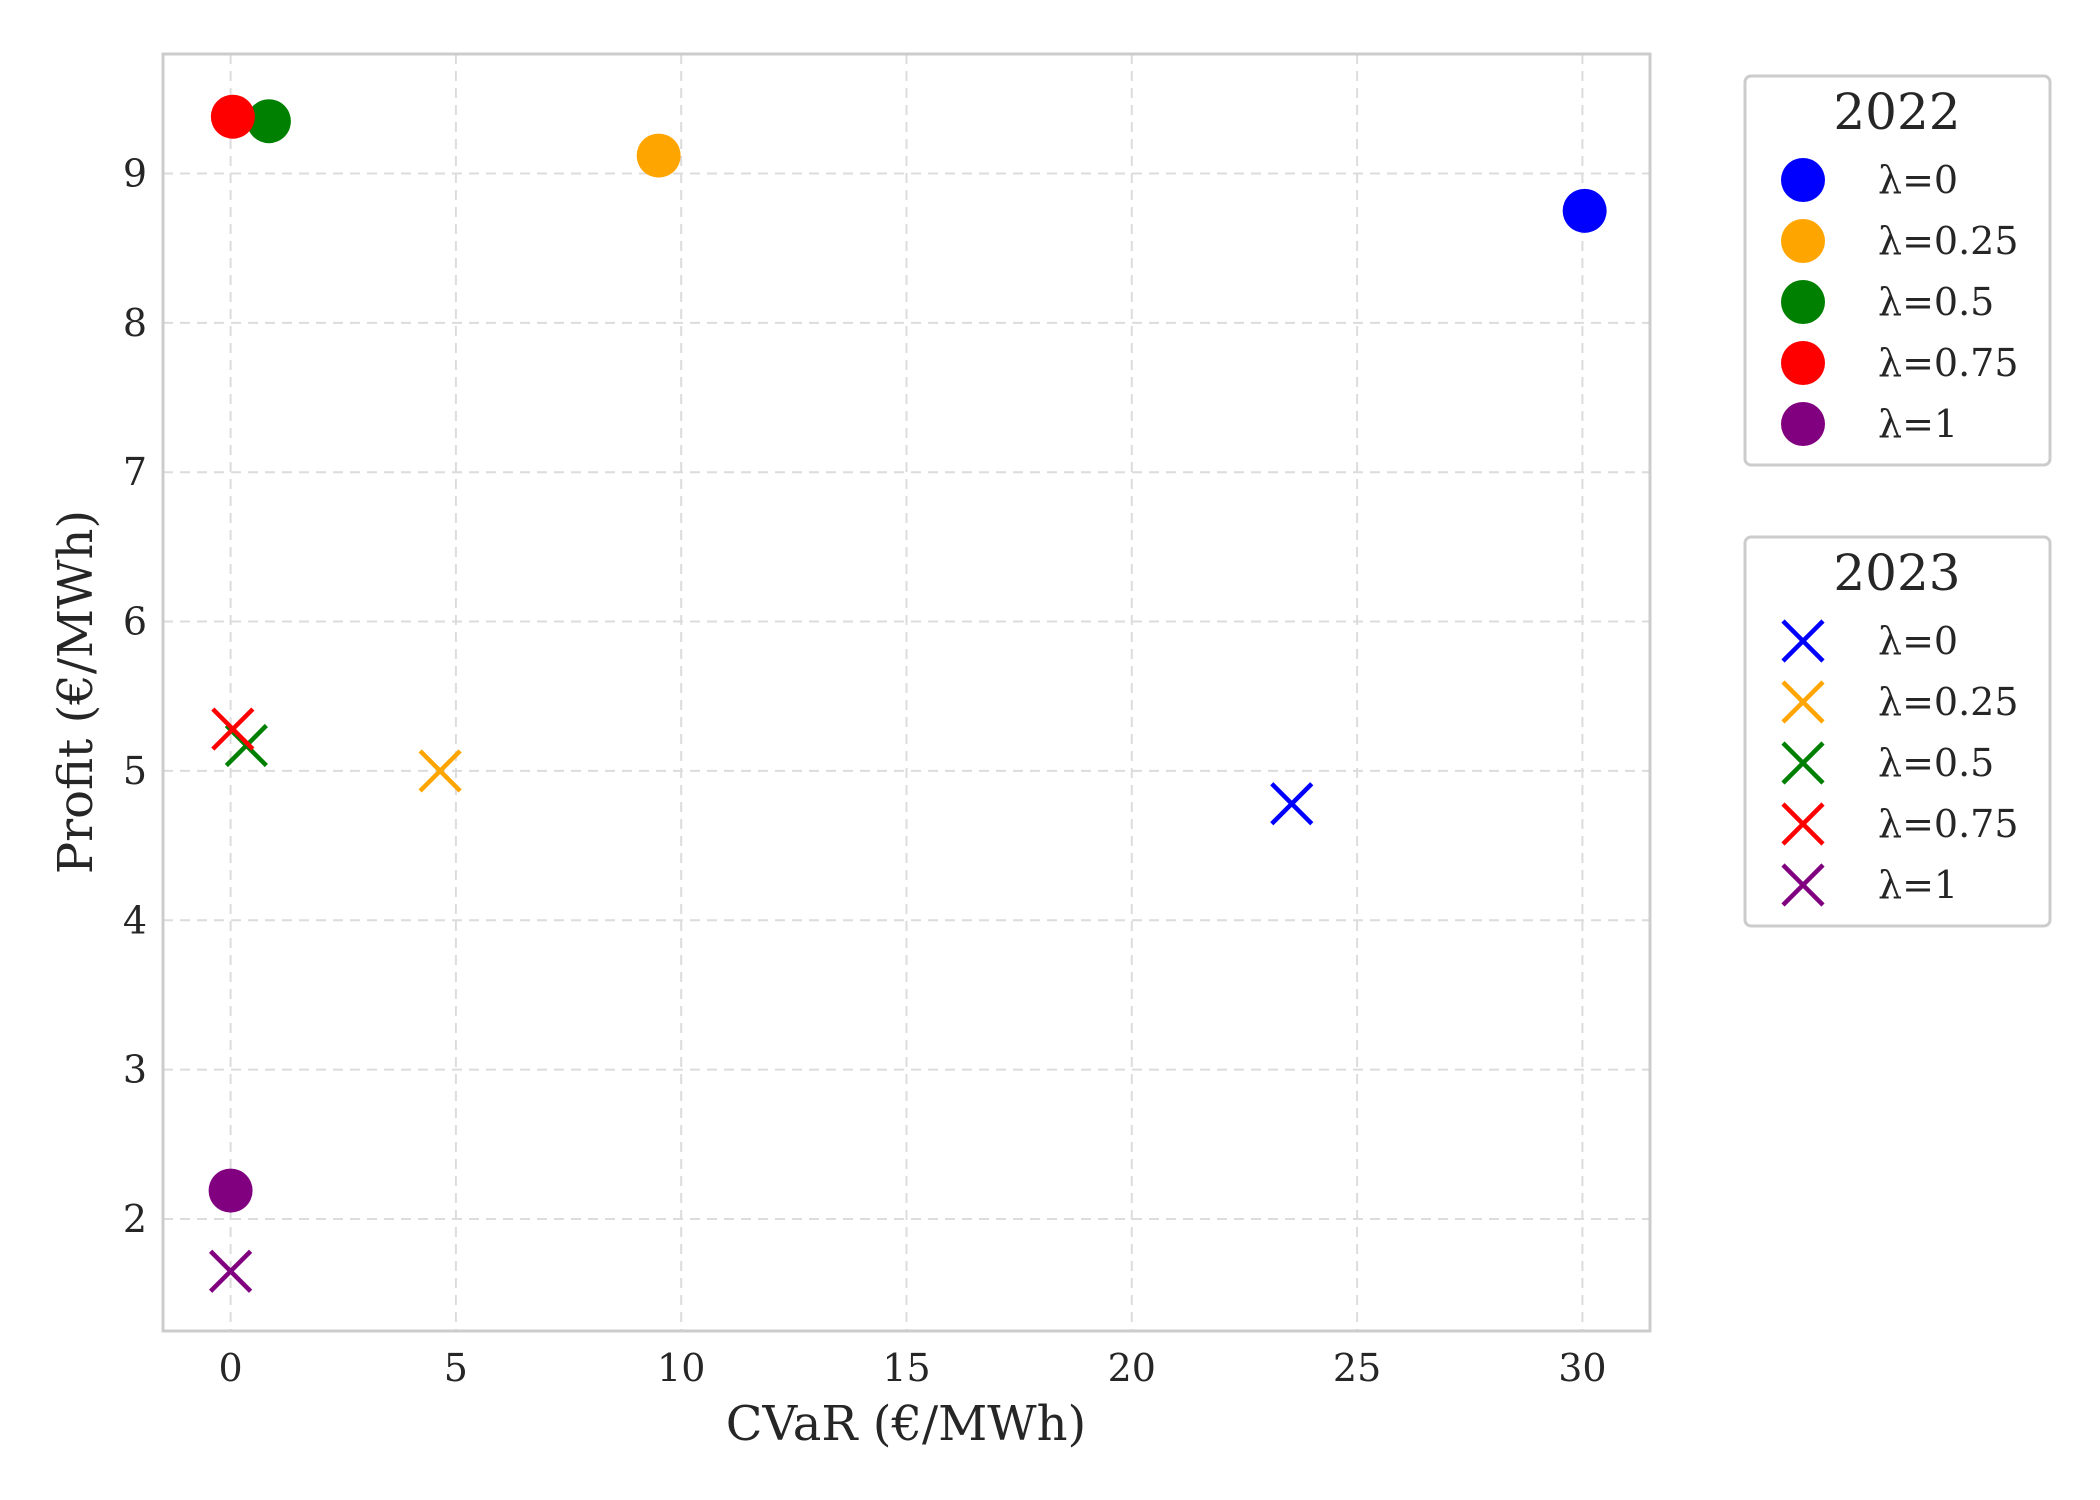 This screenshot has width=2100, height=1500. I want to click on y-tick-label: 8, so click(135, 323).